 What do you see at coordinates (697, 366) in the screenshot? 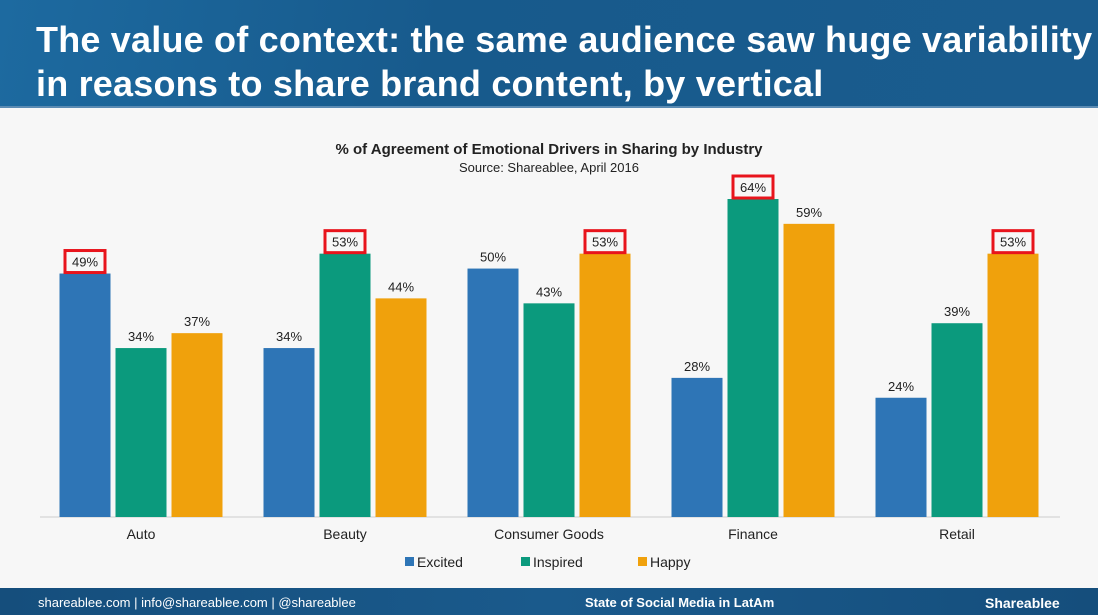
I see `data-label: 28%` at bounding box center [697, 366].